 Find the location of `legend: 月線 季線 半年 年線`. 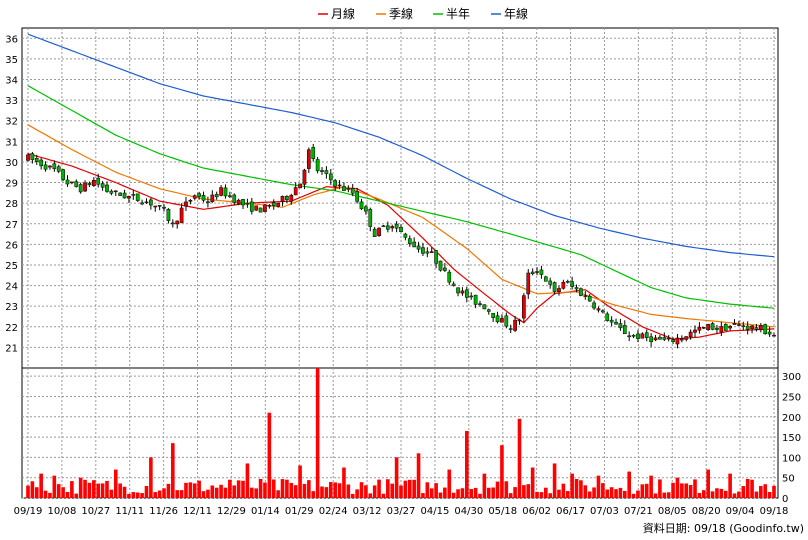

legend: 月線 季線 半年 年線 is located at coordinates (423, 13).